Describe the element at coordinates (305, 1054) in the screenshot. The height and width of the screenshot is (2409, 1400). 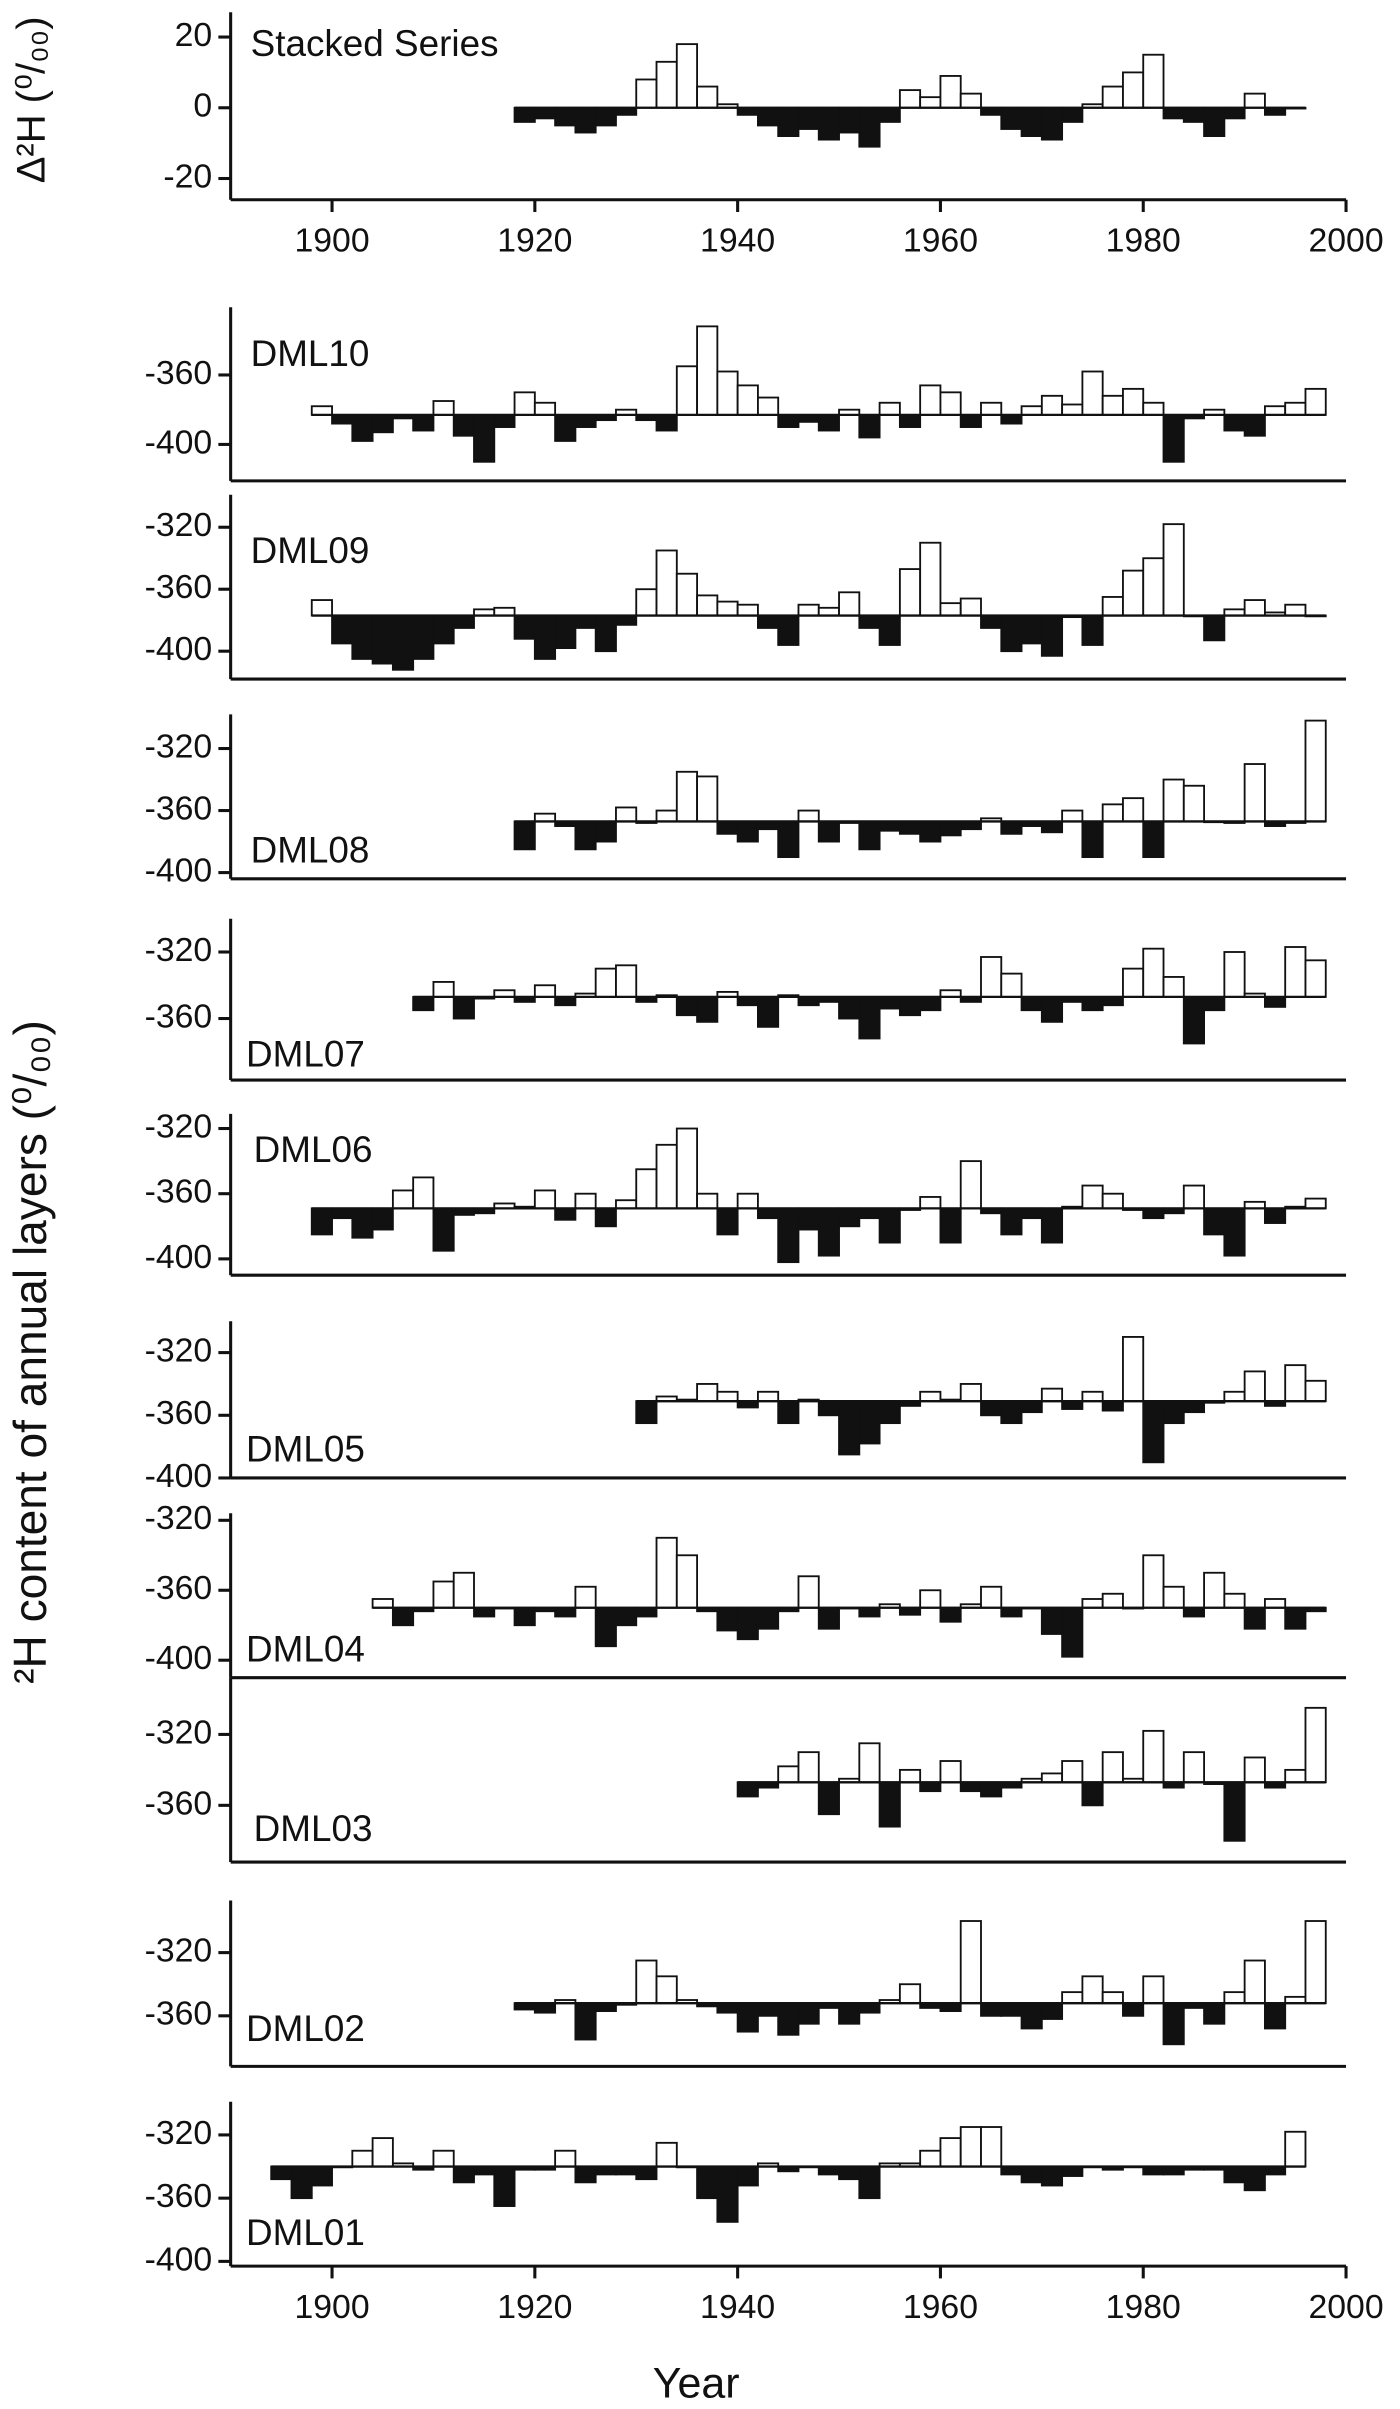
I see `panel-label: DML07` at that location.